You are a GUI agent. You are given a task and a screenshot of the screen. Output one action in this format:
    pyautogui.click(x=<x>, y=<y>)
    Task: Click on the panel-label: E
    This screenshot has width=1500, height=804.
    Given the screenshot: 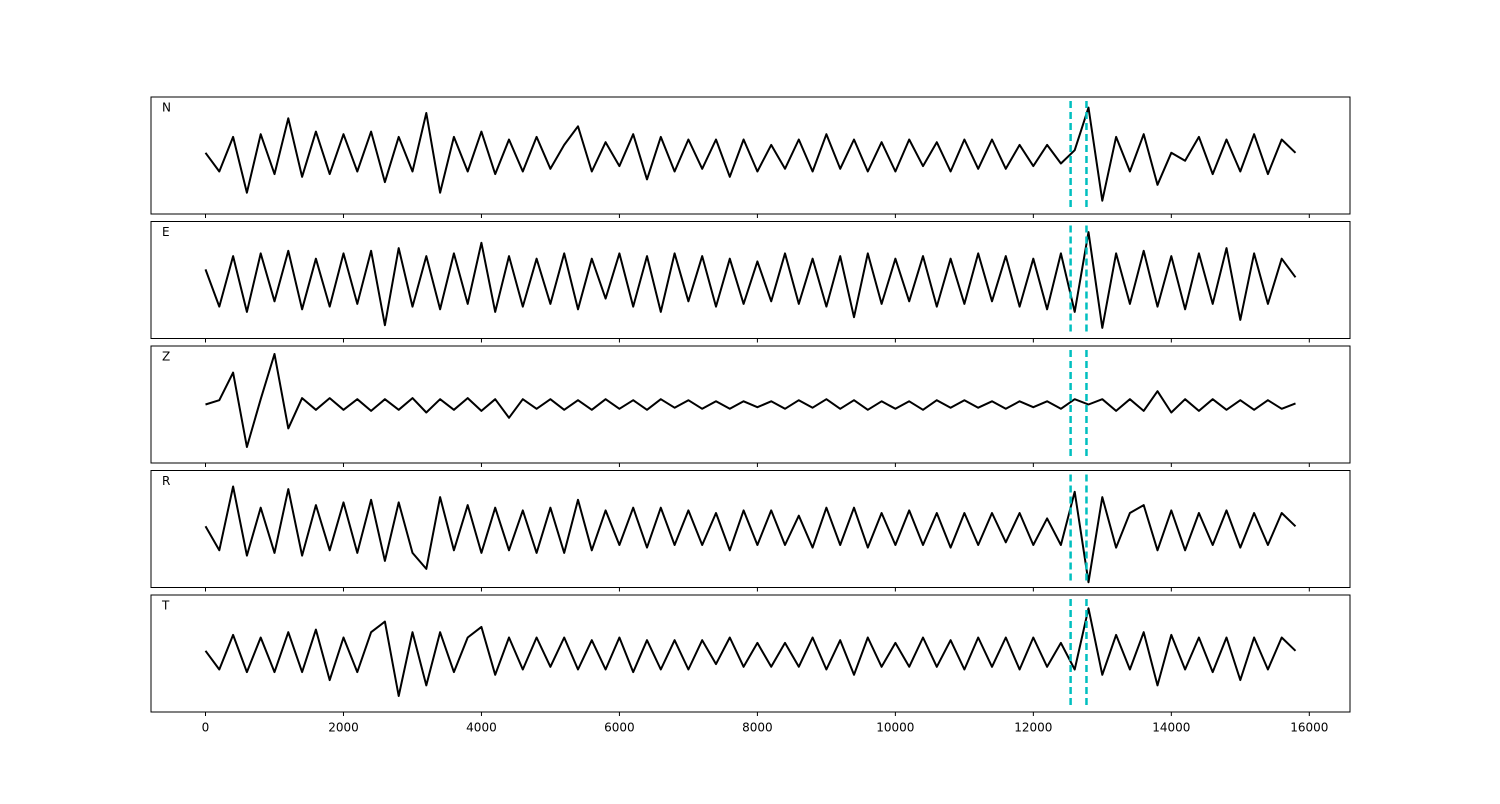 What is the action you would take?
    pyautogui.click(x=166, y=232)
    